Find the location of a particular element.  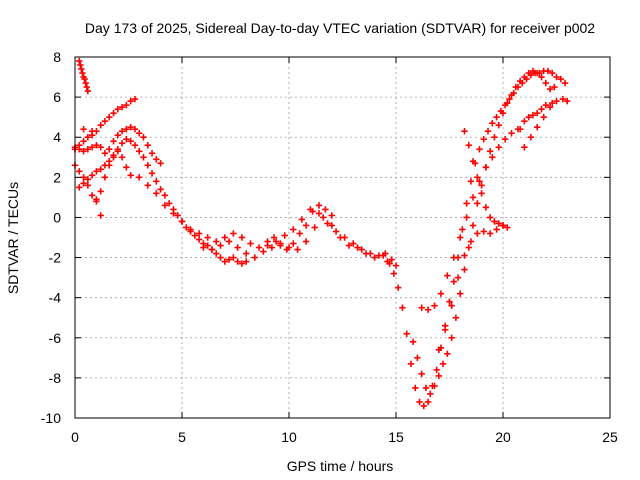

y-tick-label: 6 is located at coordinates (57, 97).